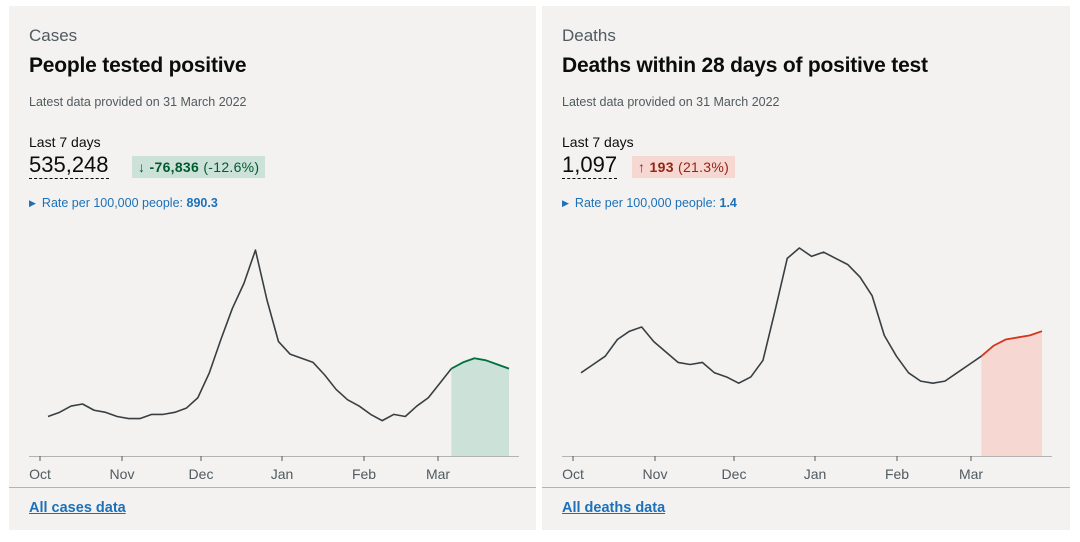 The image size is (1080, 542). Describe the element at coordinates (728, 203) in the screenshot. I see `rate-value: 1.4` at that location.